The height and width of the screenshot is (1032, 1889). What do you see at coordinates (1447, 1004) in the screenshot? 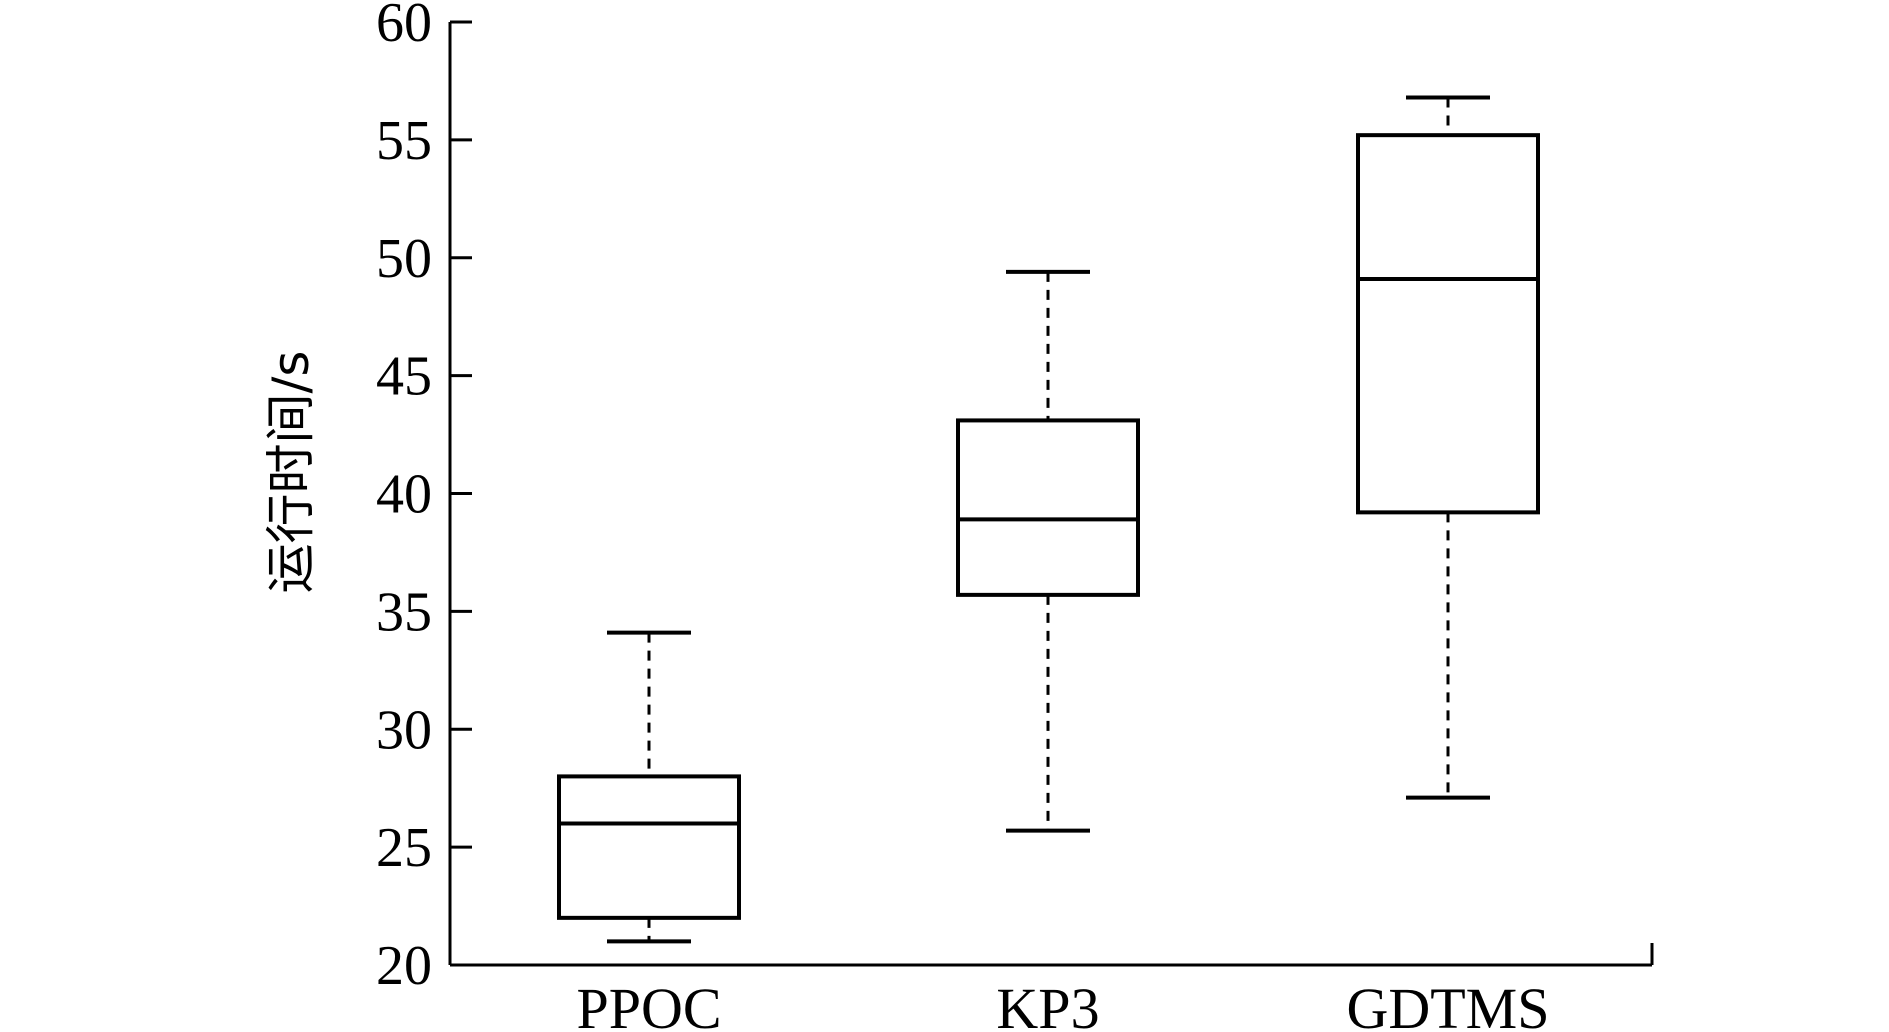
I see `x-category-label: GDTMS` at bounding box center [1447, 1004].